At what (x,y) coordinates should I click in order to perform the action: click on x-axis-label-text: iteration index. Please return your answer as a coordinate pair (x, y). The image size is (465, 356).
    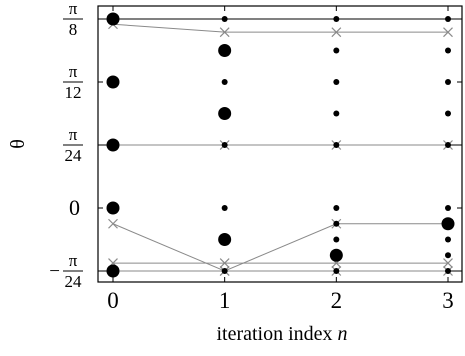
    Looking at the image, I should click on (274, 334).